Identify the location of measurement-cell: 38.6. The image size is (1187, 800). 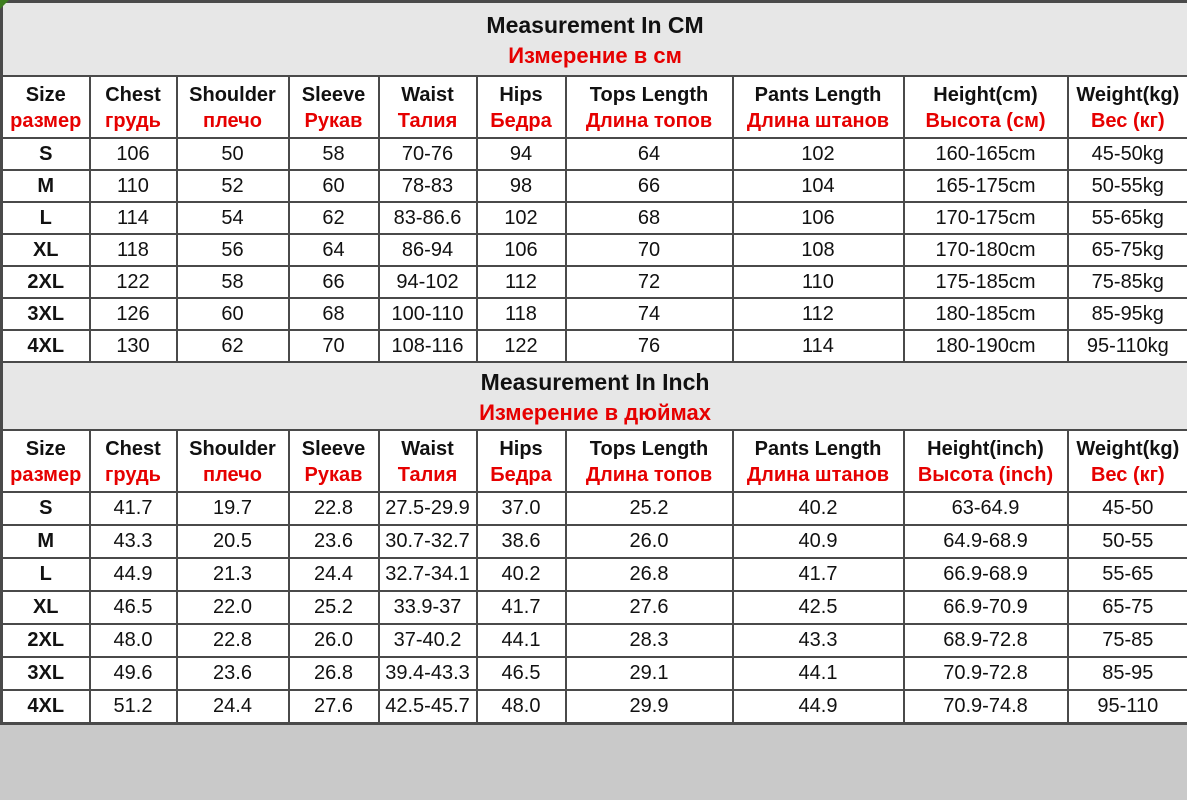
(521, 541).